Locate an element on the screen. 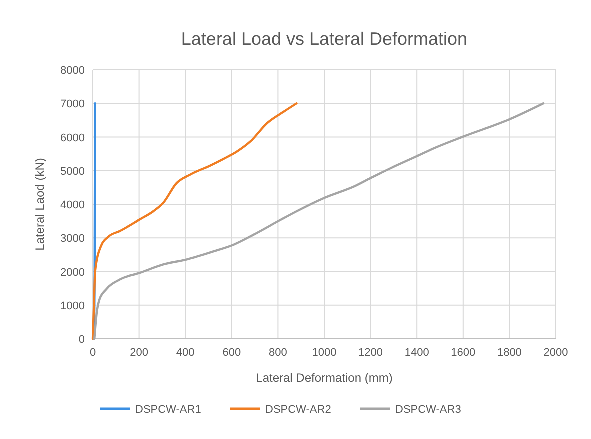 The height and width of the screenshot is (439, 591). x-tick-label: 200 is located at coordinates (139, 353).